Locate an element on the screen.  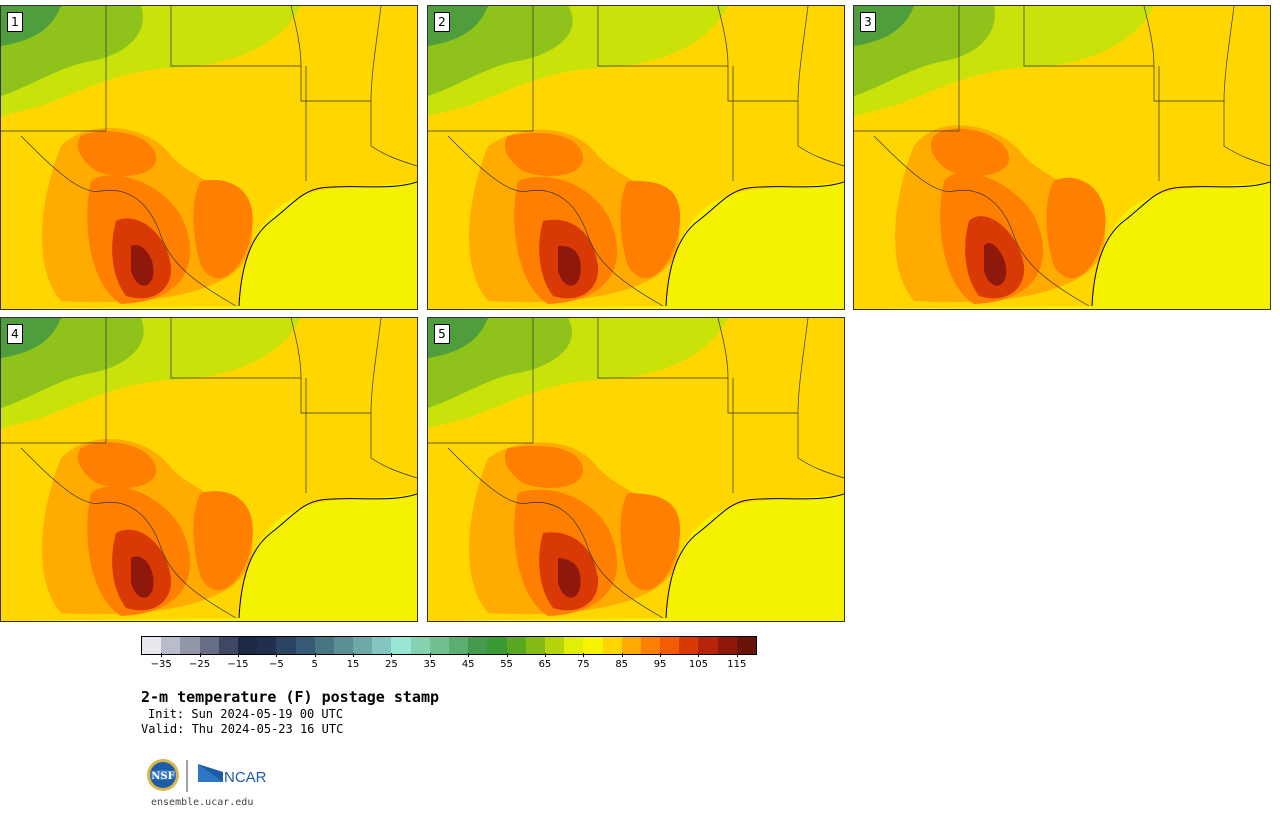
ncar-logo-icon: NCAR is located at coordinates (232, 775).